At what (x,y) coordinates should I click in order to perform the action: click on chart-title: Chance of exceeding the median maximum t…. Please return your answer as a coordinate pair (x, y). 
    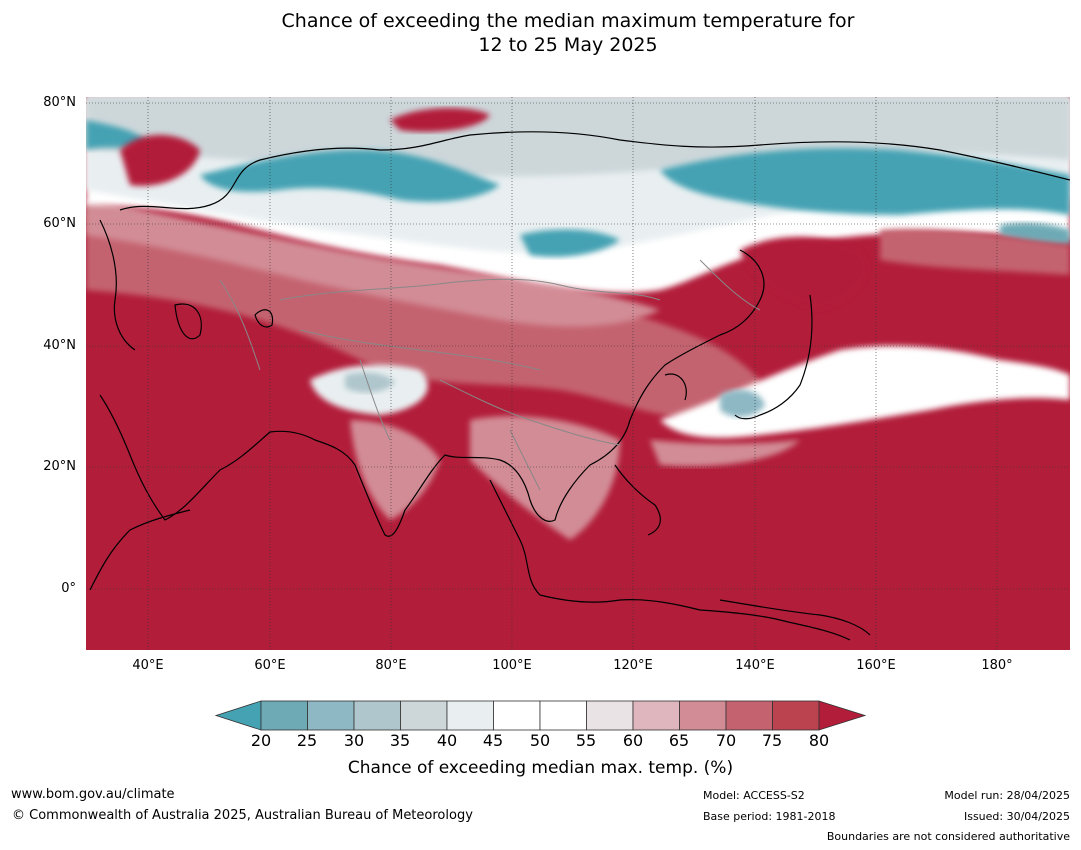
    Looking at the image, I should click on (540, 33).